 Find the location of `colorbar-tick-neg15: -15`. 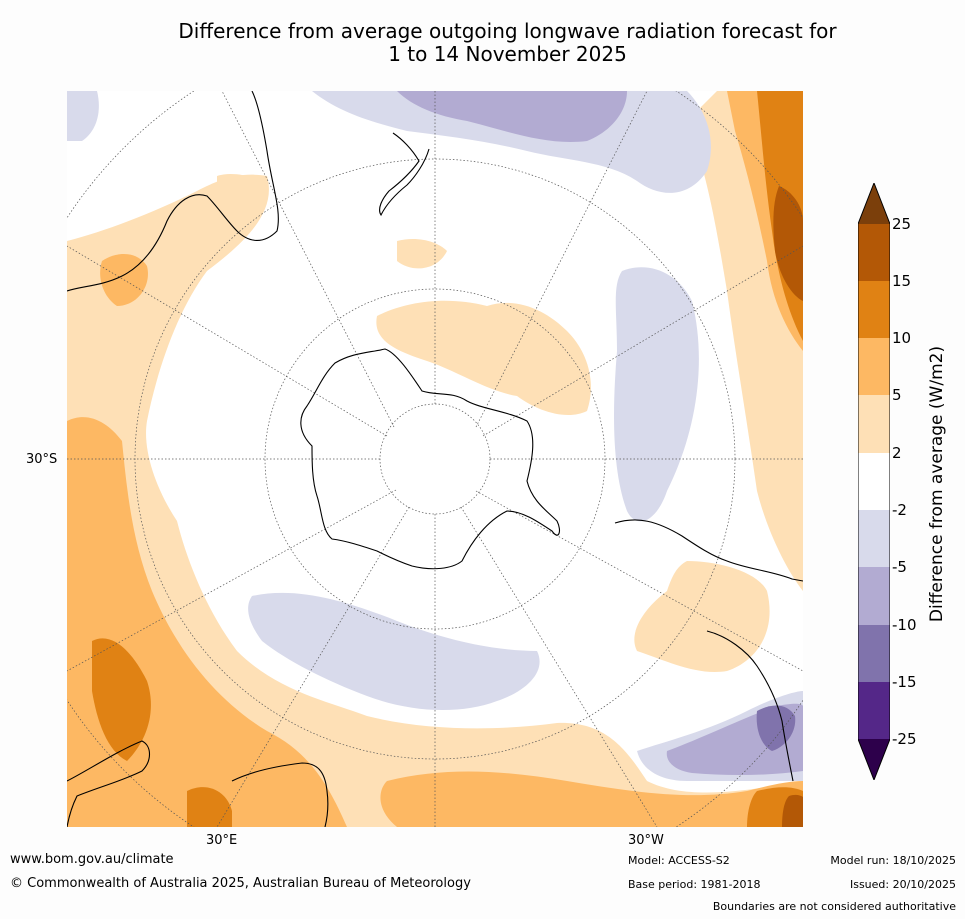

colorbar-tick-neg15: -15 is located at coordinates (904, 682).